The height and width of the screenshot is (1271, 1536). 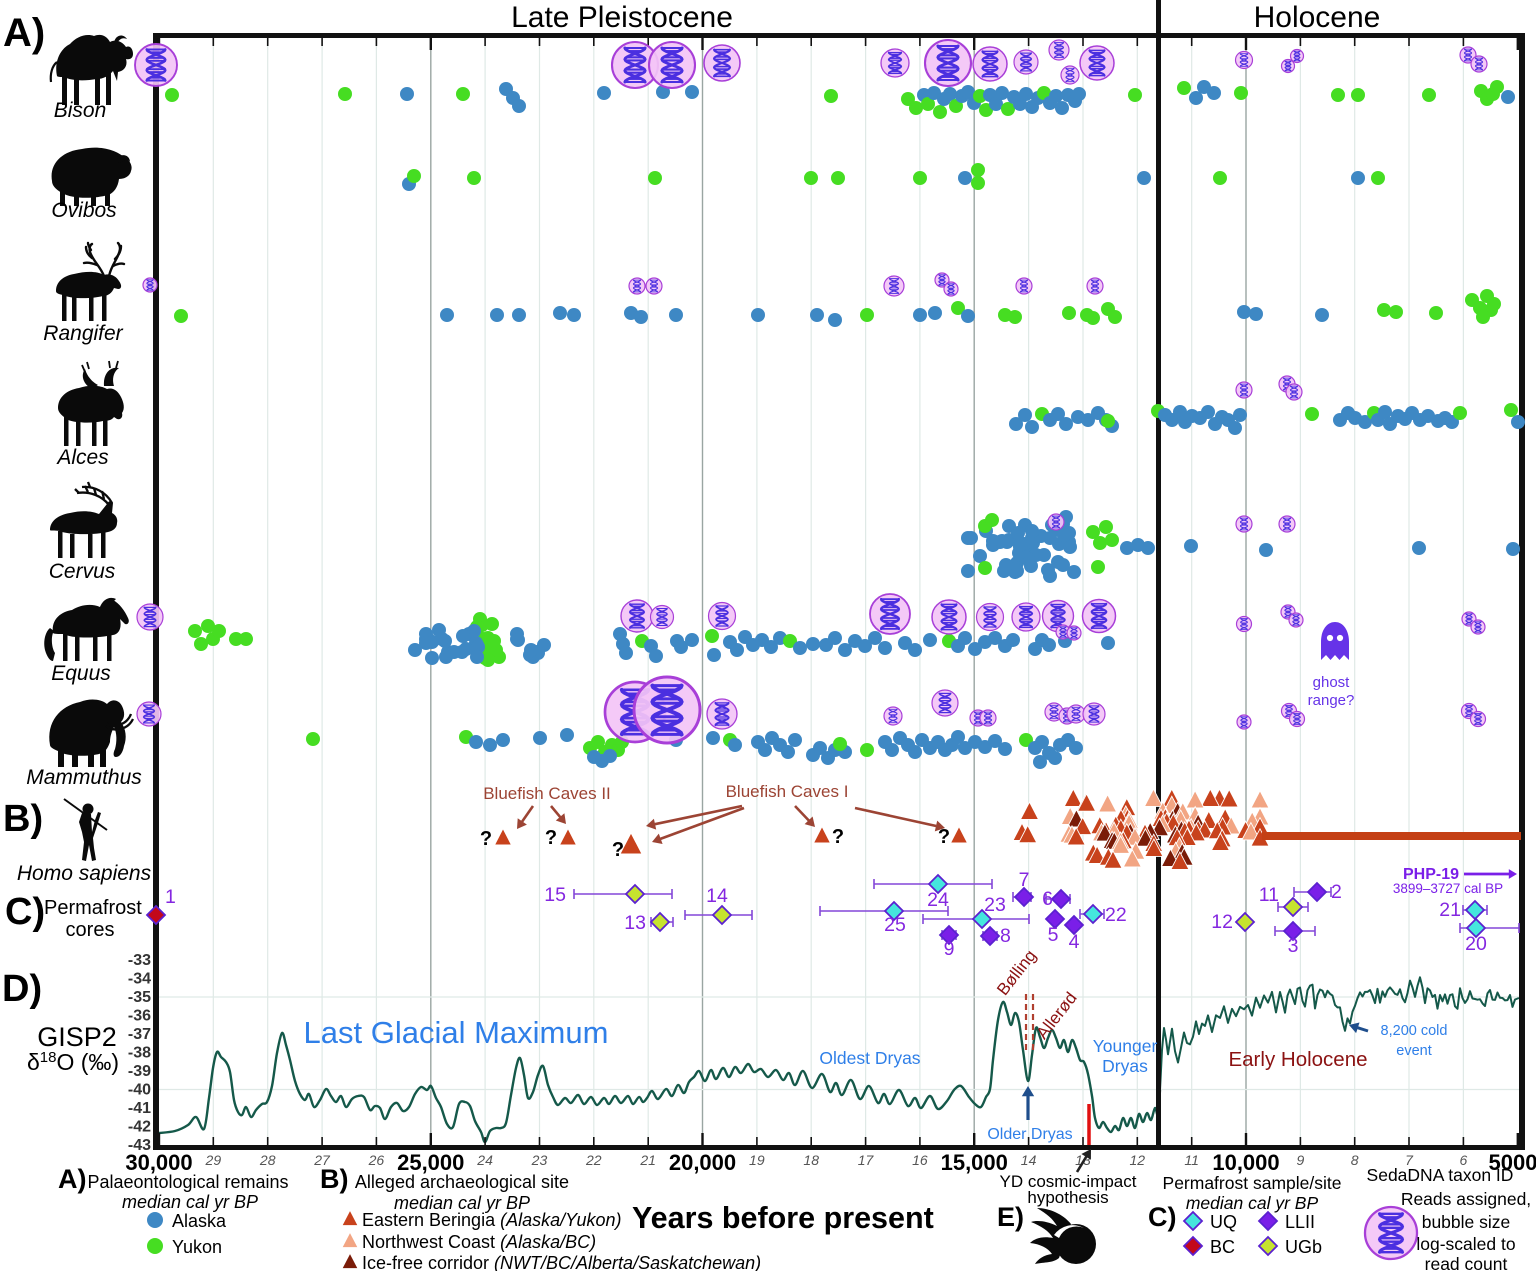 What do you see at coordinates (82, 457) in the screenshot?
I see `svg-text: Alces` at bounding box center [82, 457].